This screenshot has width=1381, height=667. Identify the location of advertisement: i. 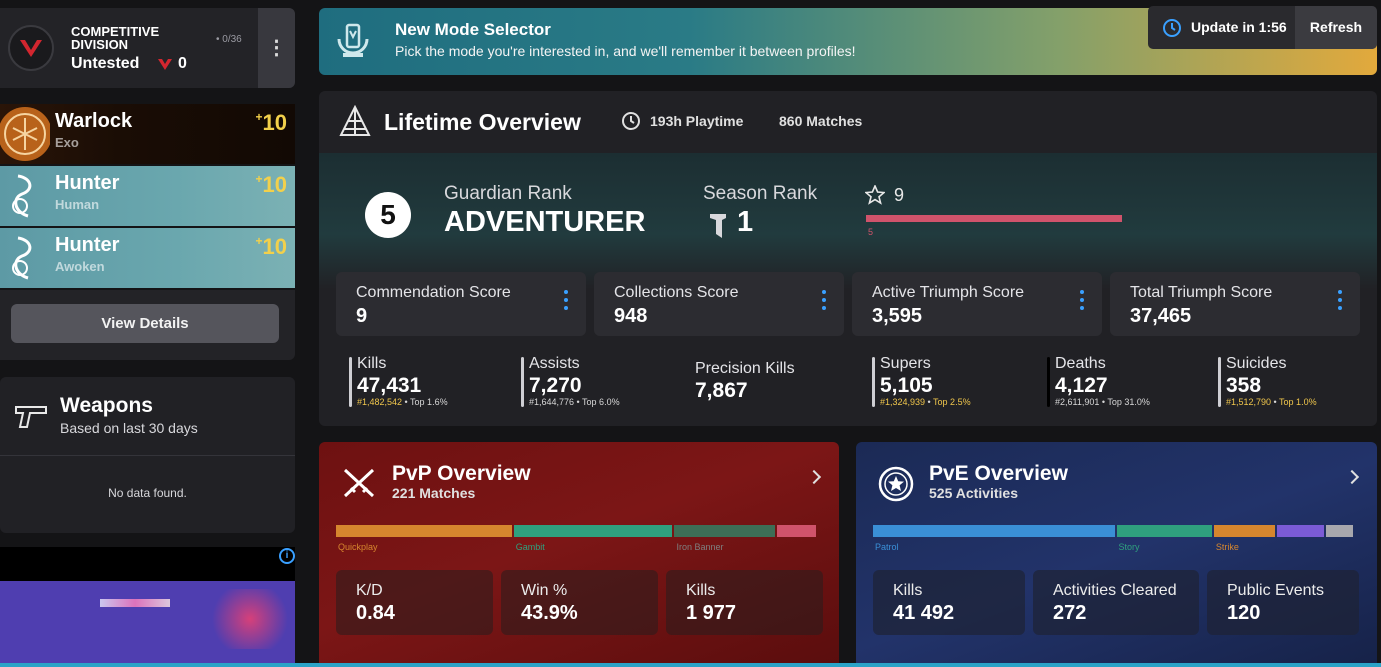
(147, 607).